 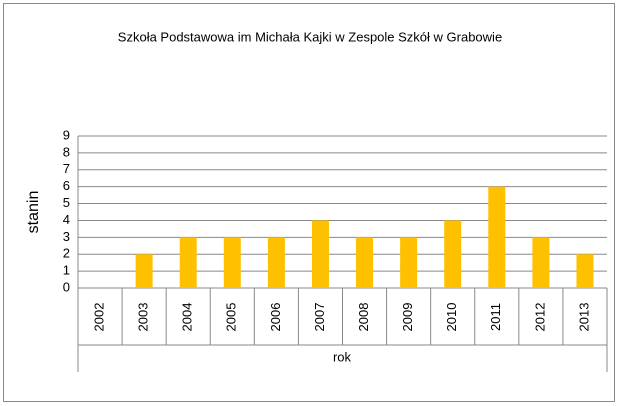 I want to click on x-tick-label: 2011, so click(x=495, y=317).